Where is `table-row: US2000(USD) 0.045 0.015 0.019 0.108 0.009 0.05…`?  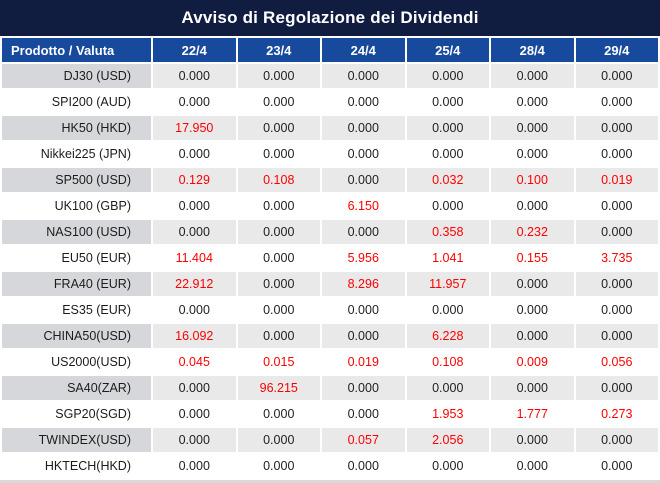
table-row: US2000(USD) 0.045 0.015 0.019 0.108 0.009 0.05… is located at coordinates (330, 362).